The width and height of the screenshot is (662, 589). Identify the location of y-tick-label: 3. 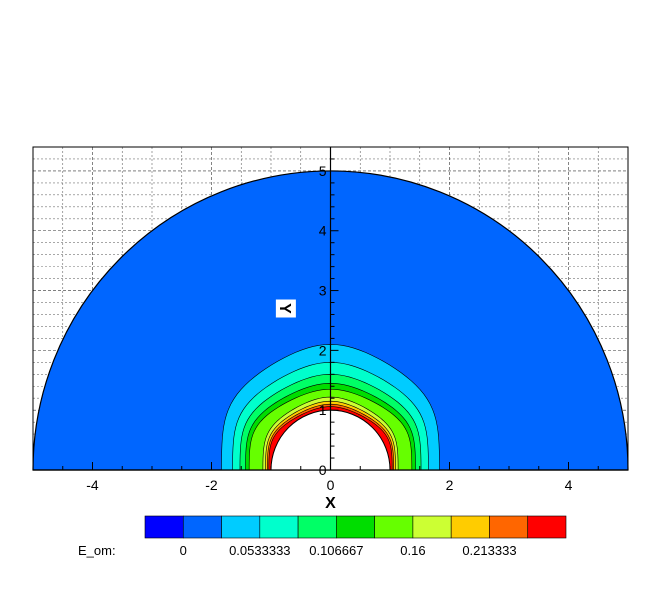
(323, 291).